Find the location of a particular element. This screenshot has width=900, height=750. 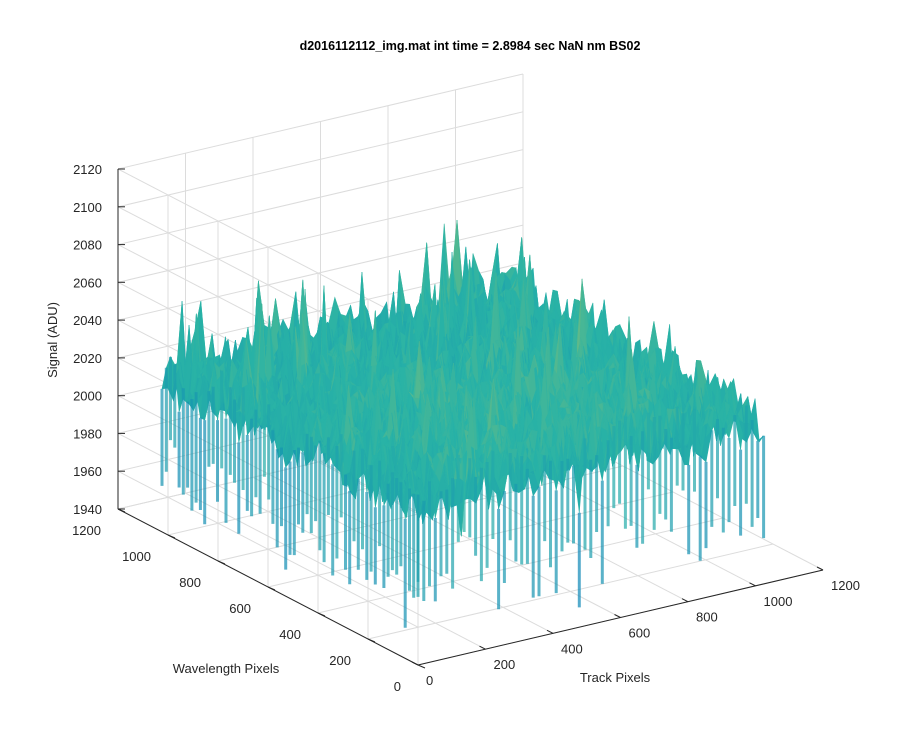

x-tick-label: 600 is located at coordinates (640, 633).